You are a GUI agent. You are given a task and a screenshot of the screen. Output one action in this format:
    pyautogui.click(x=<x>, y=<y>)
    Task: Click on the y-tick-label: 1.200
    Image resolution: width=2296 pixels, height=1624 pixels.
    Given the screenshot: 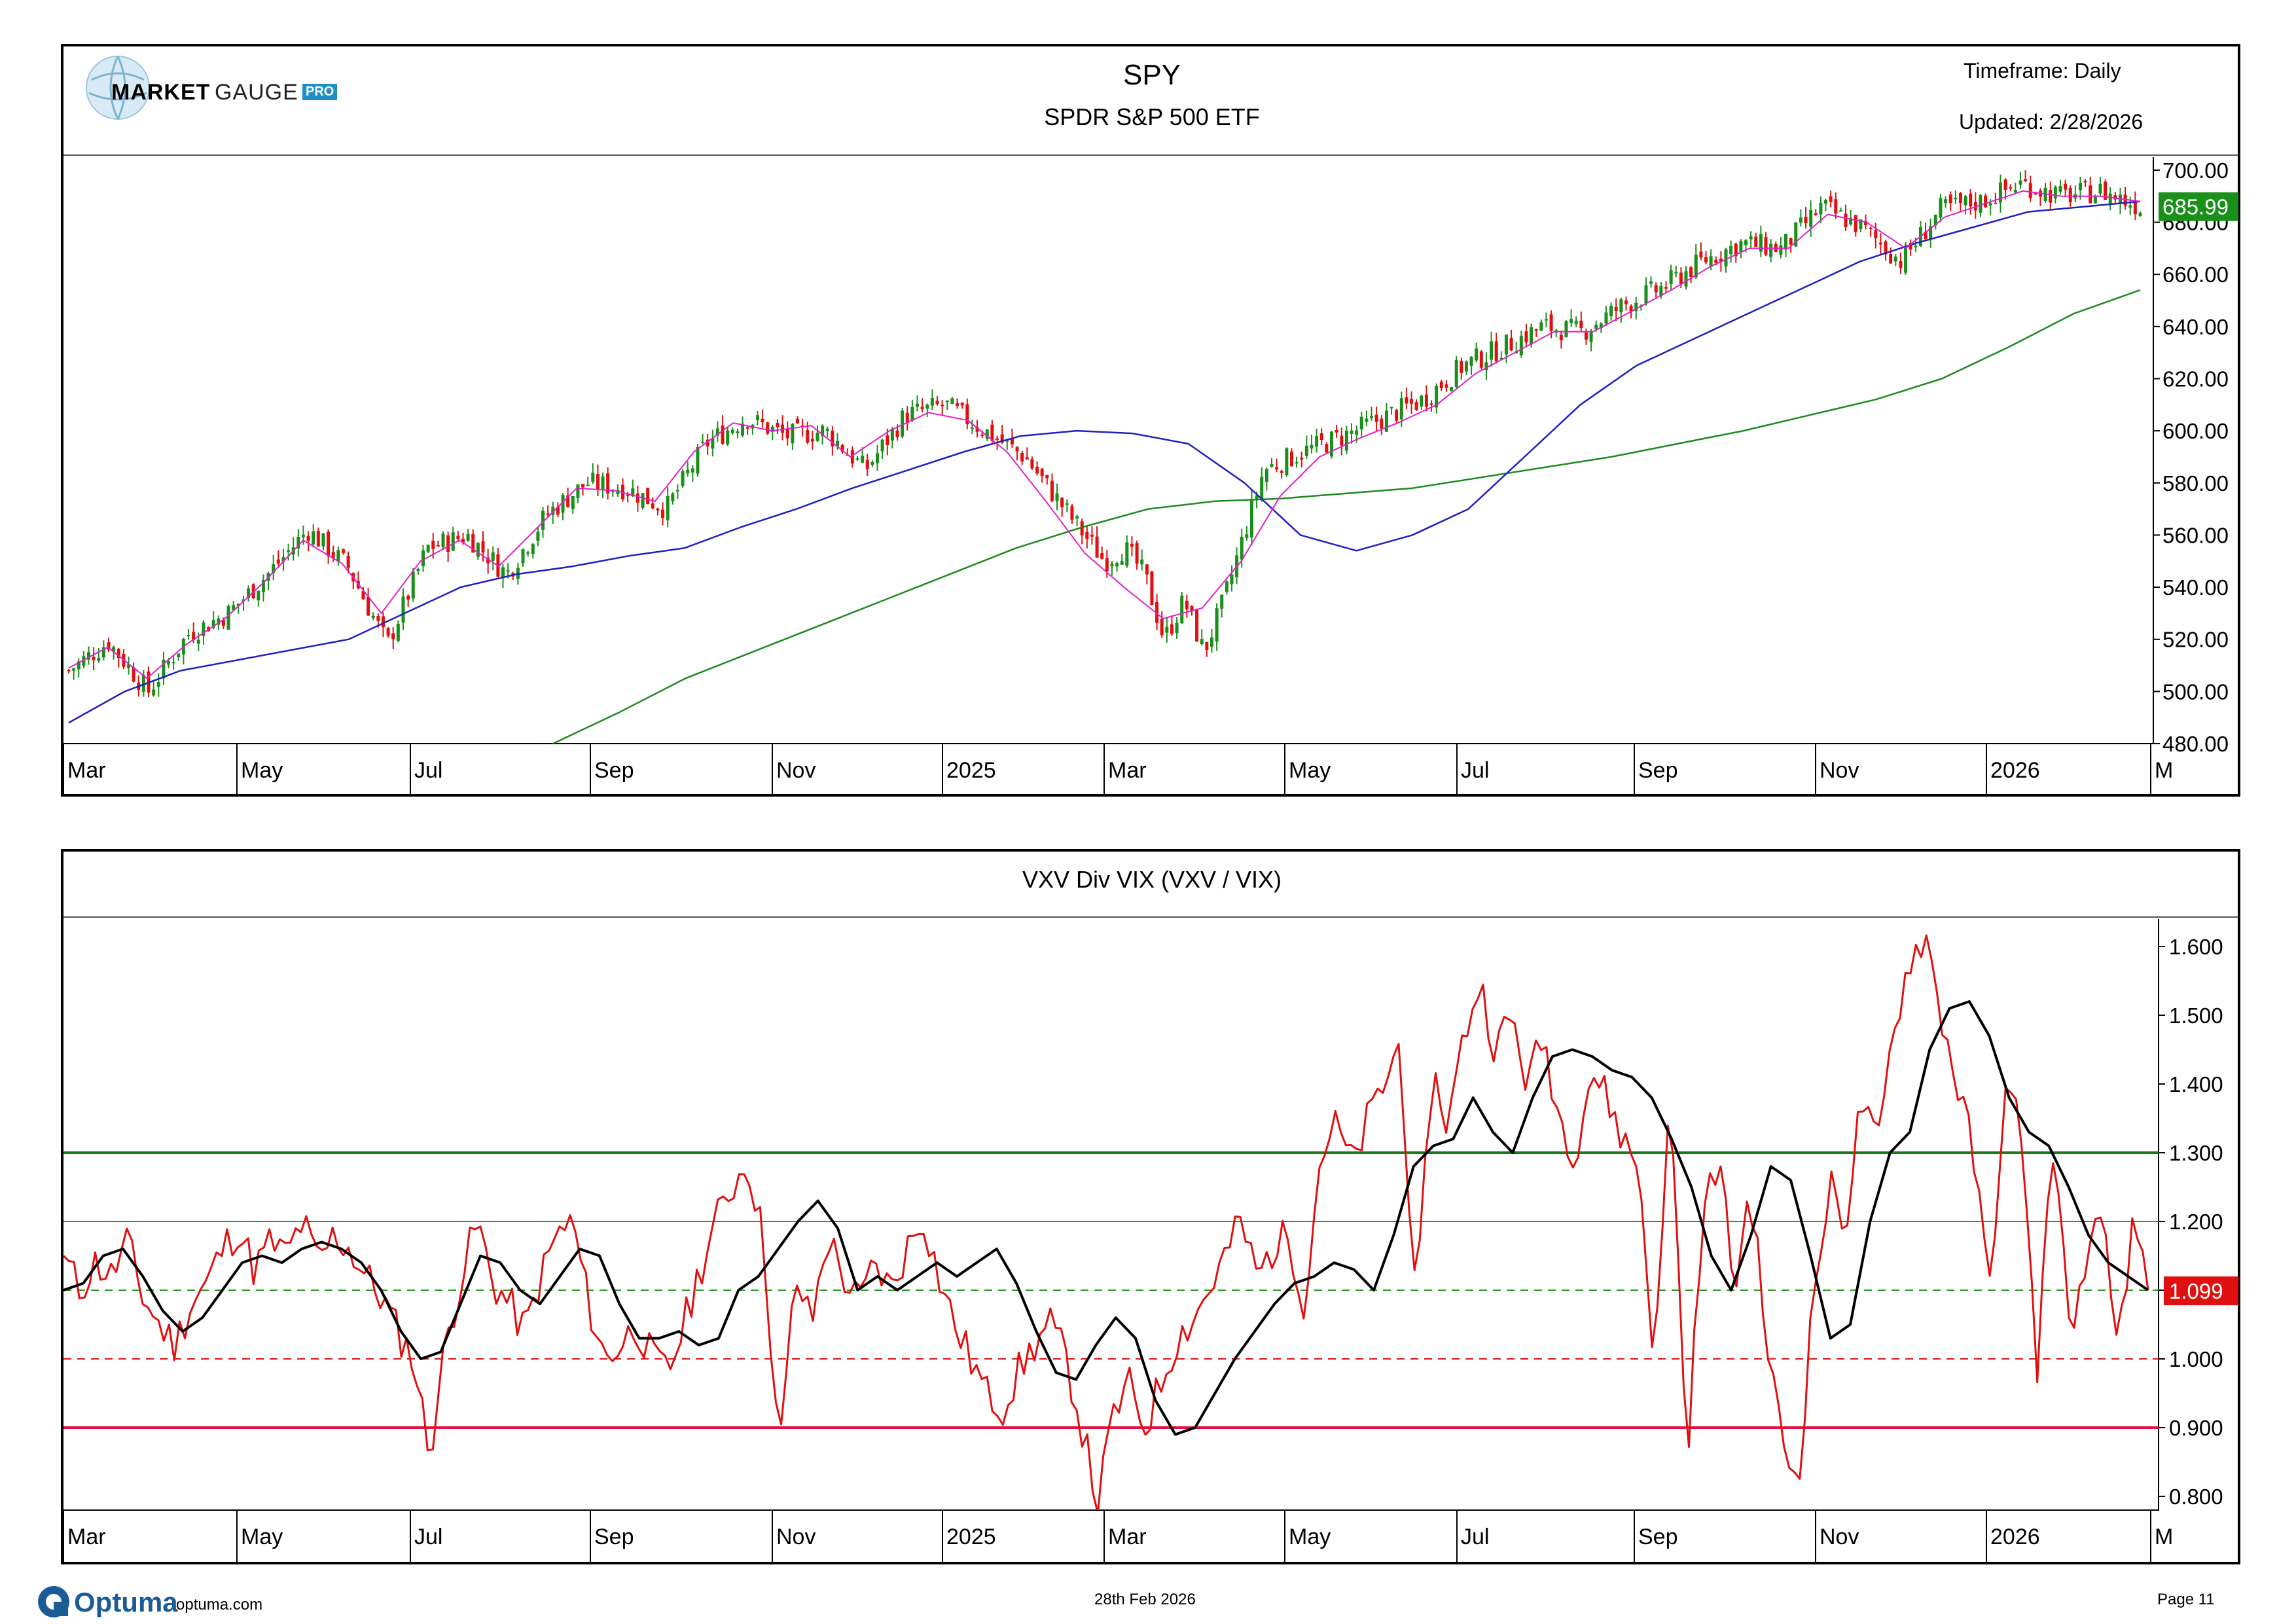 What is the action you would take?
    pyautogui.click(x=2196, y=1222)
    